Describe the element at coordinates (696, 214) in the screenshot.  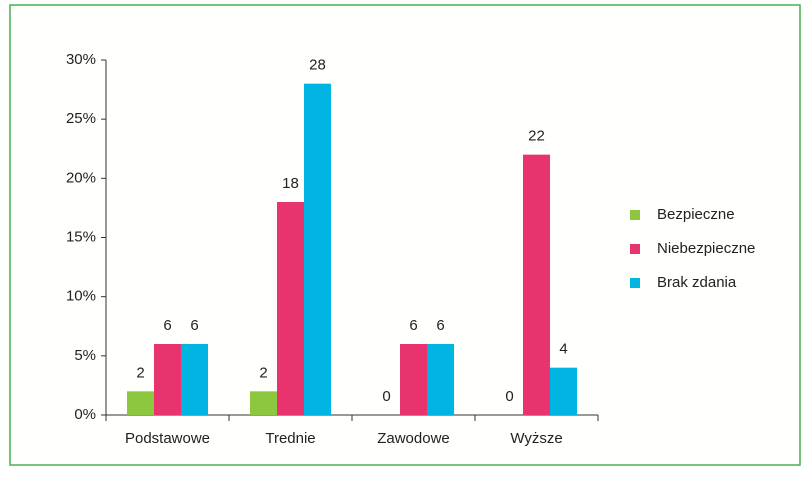
I see `legend-label: Bezpieczne` at that location.